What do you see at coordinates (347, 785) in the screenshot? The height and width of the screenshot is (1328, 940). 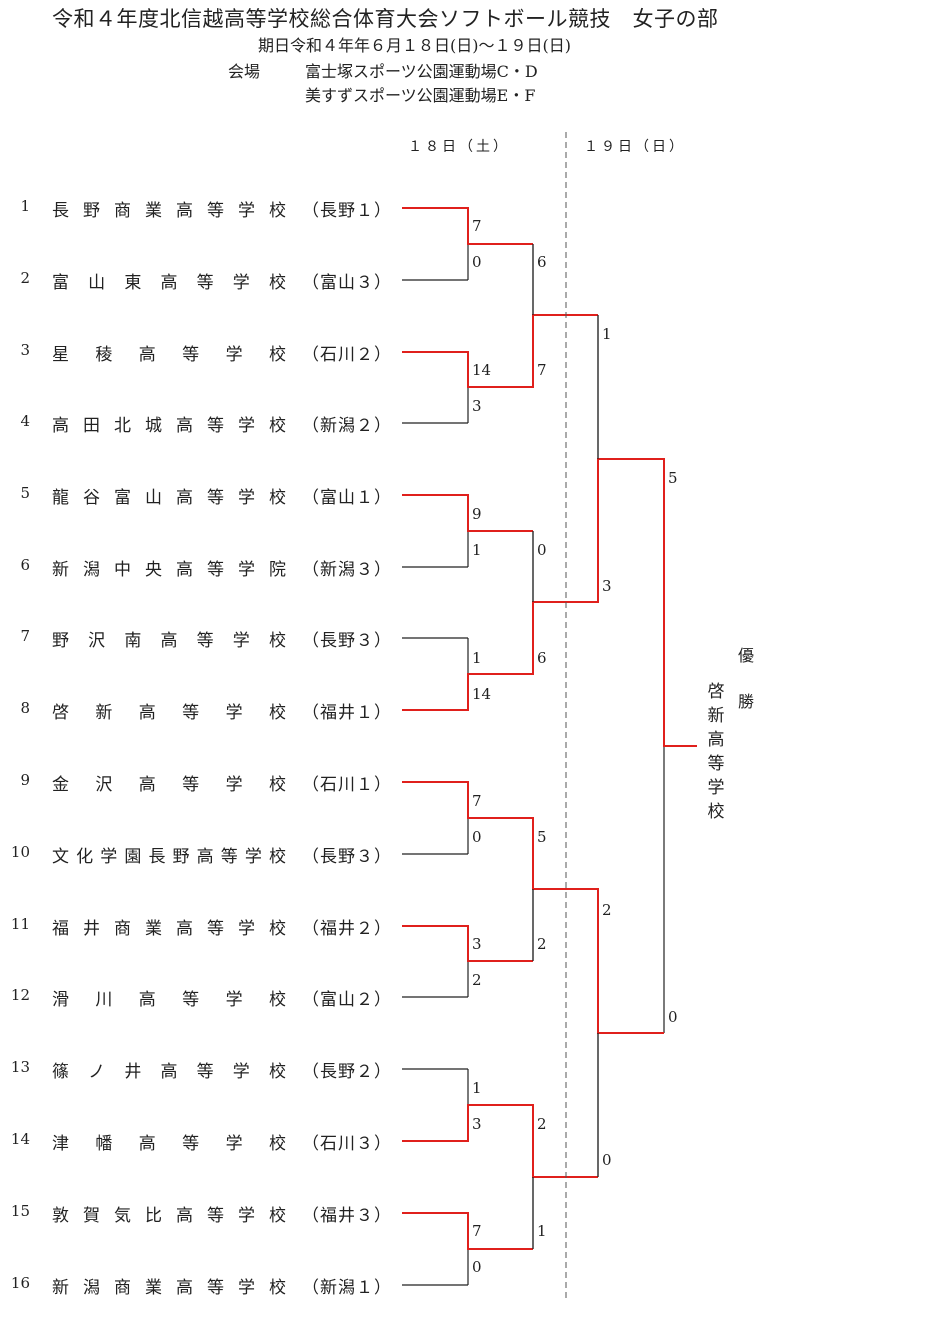 I see `team-prefecture: （石川１）` at bounding box center [347, 785].